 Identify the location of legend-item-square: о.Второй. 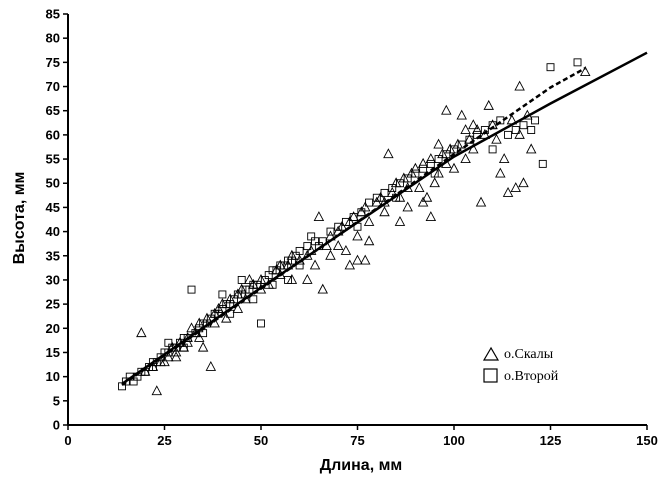
(521, 376).